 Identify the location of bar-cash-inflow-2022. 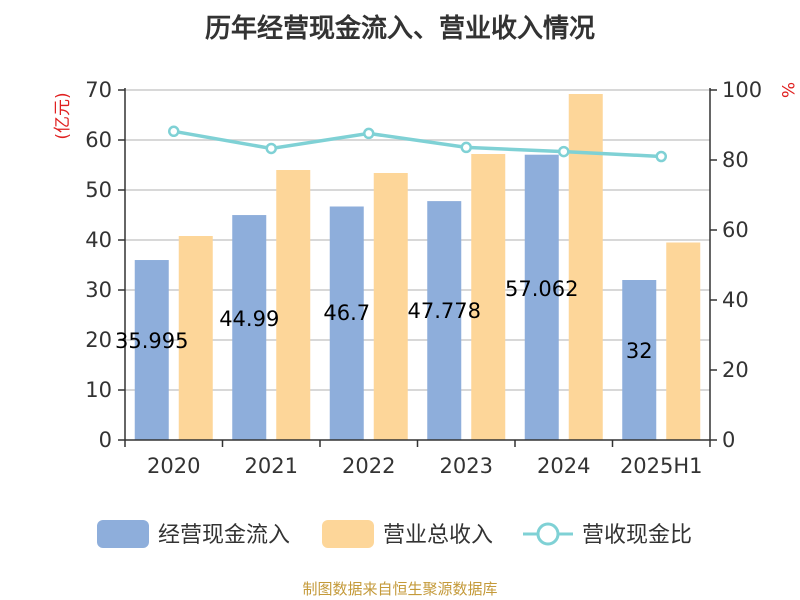
(346, 323).